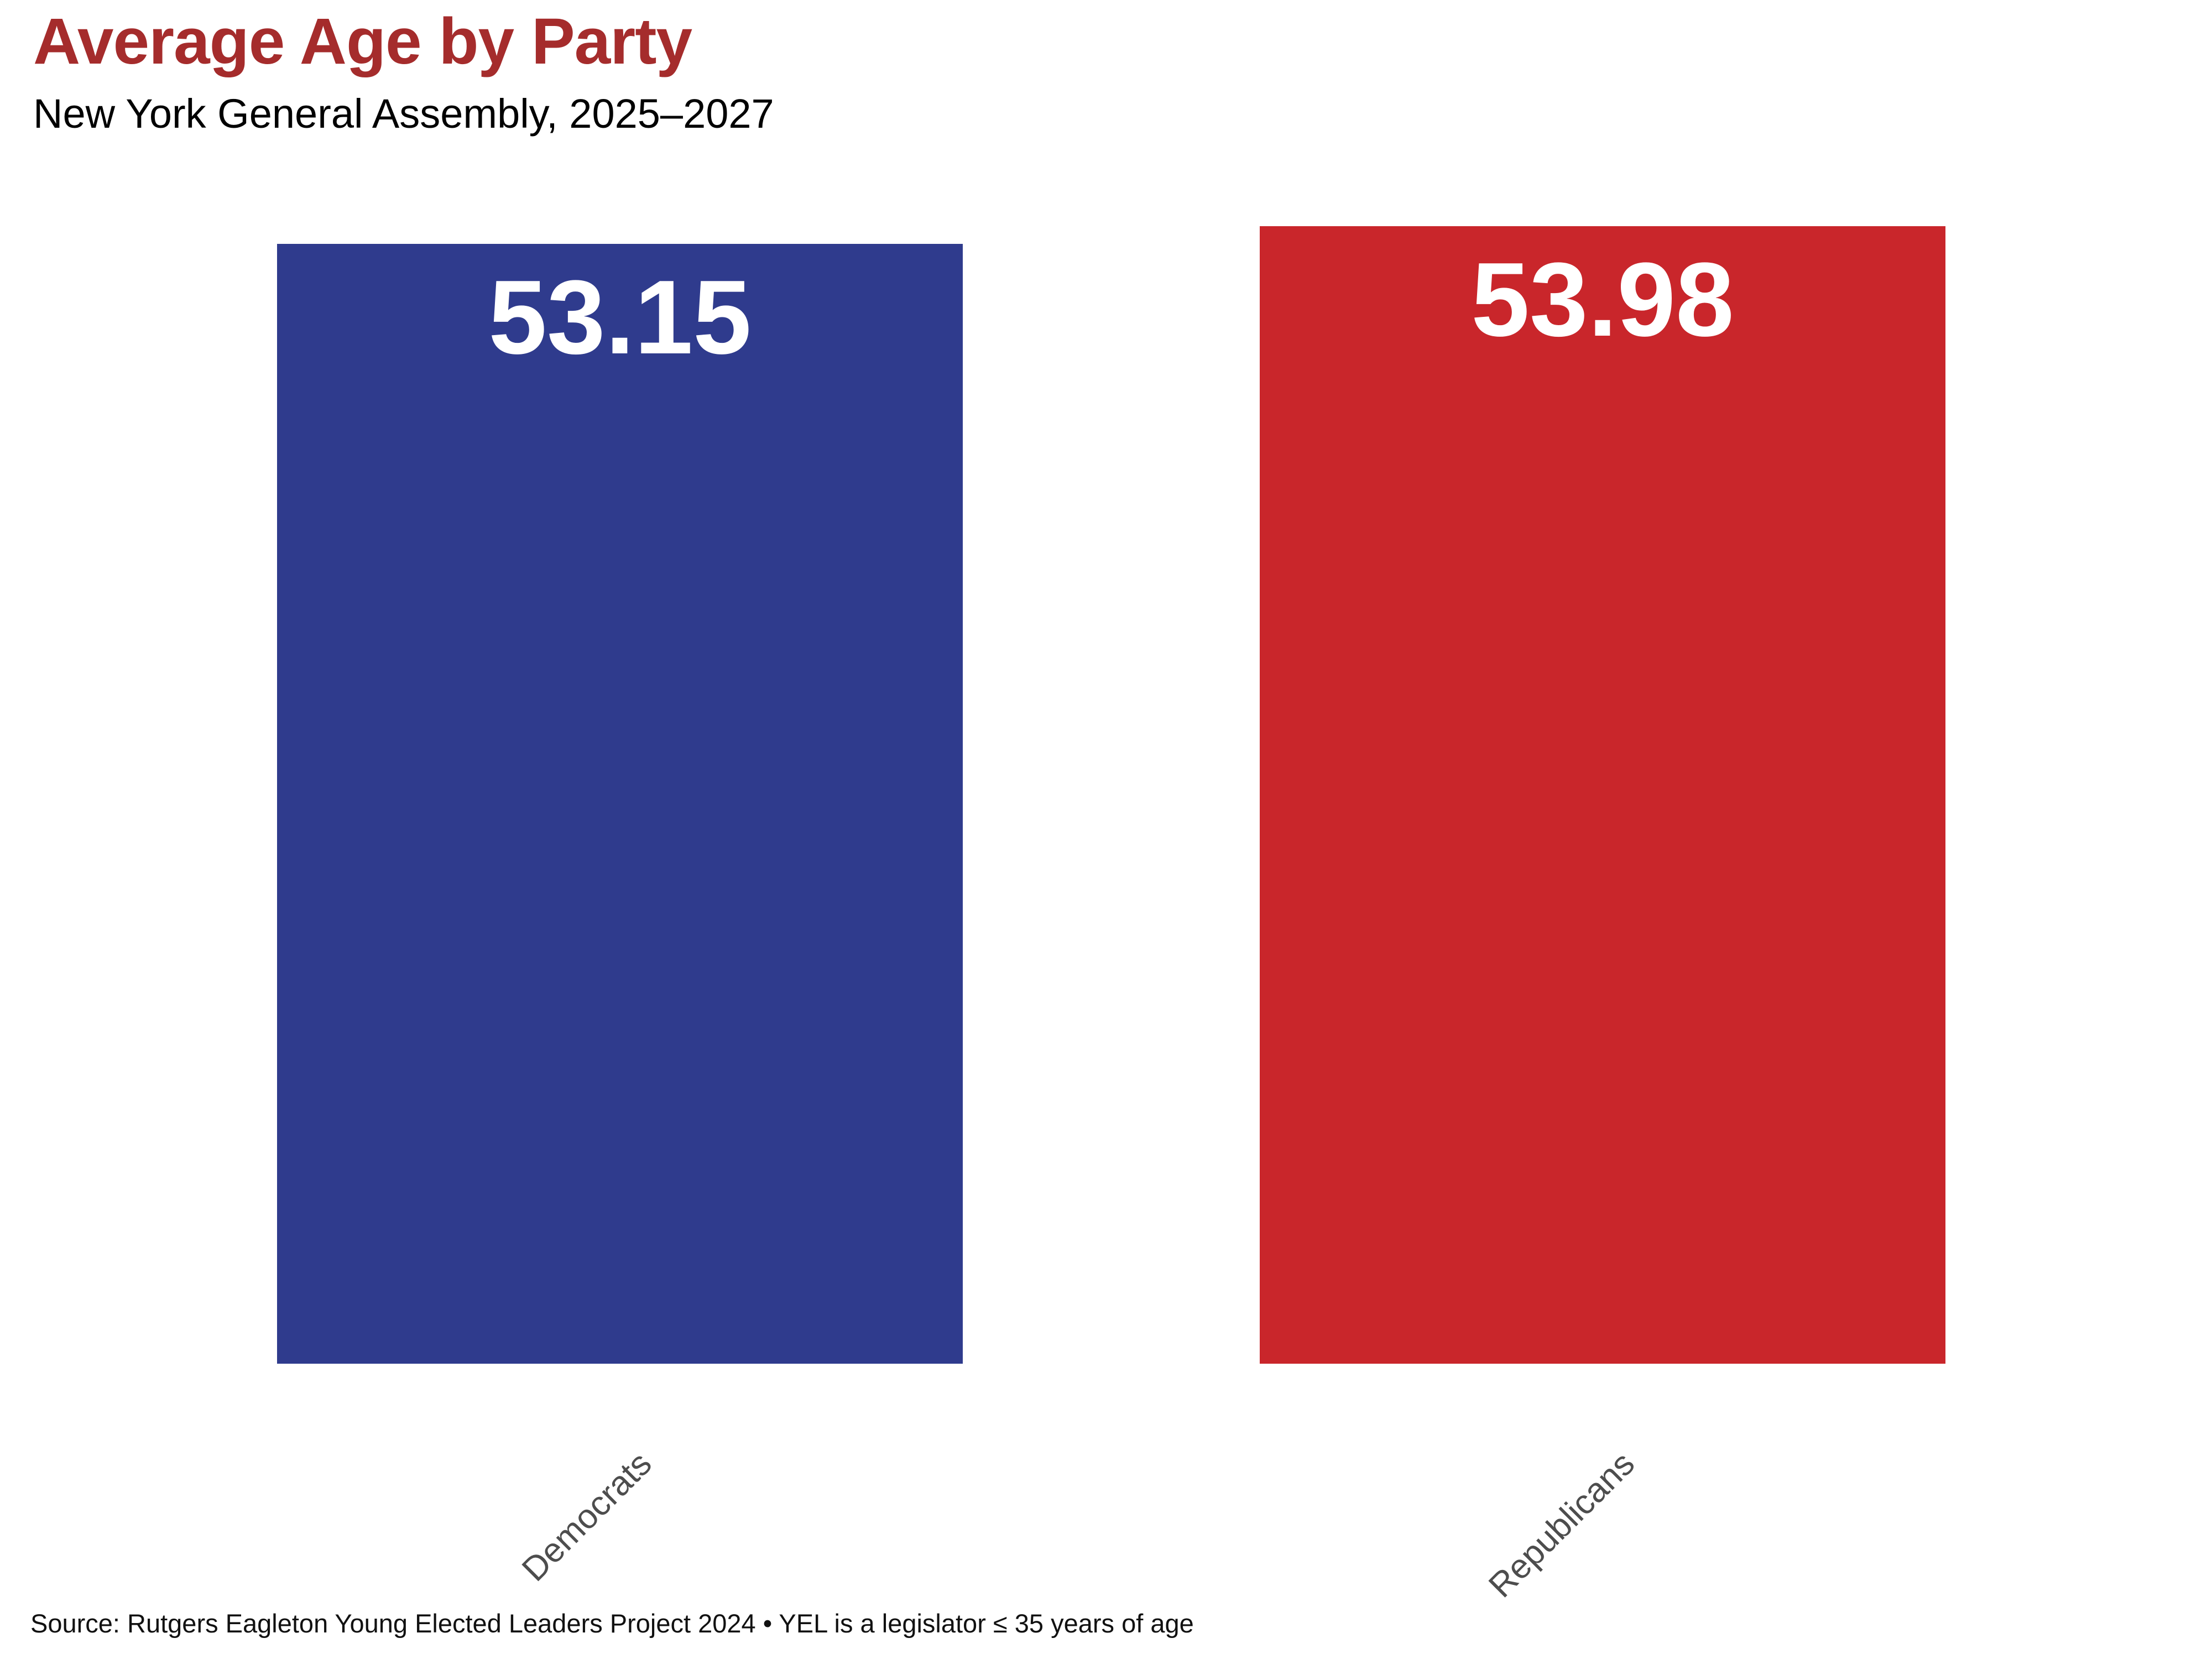  Describe the element at coordinates (587, 1516) in the screenshot. I see `x-axis-label-democrats: Democrats` at that location.